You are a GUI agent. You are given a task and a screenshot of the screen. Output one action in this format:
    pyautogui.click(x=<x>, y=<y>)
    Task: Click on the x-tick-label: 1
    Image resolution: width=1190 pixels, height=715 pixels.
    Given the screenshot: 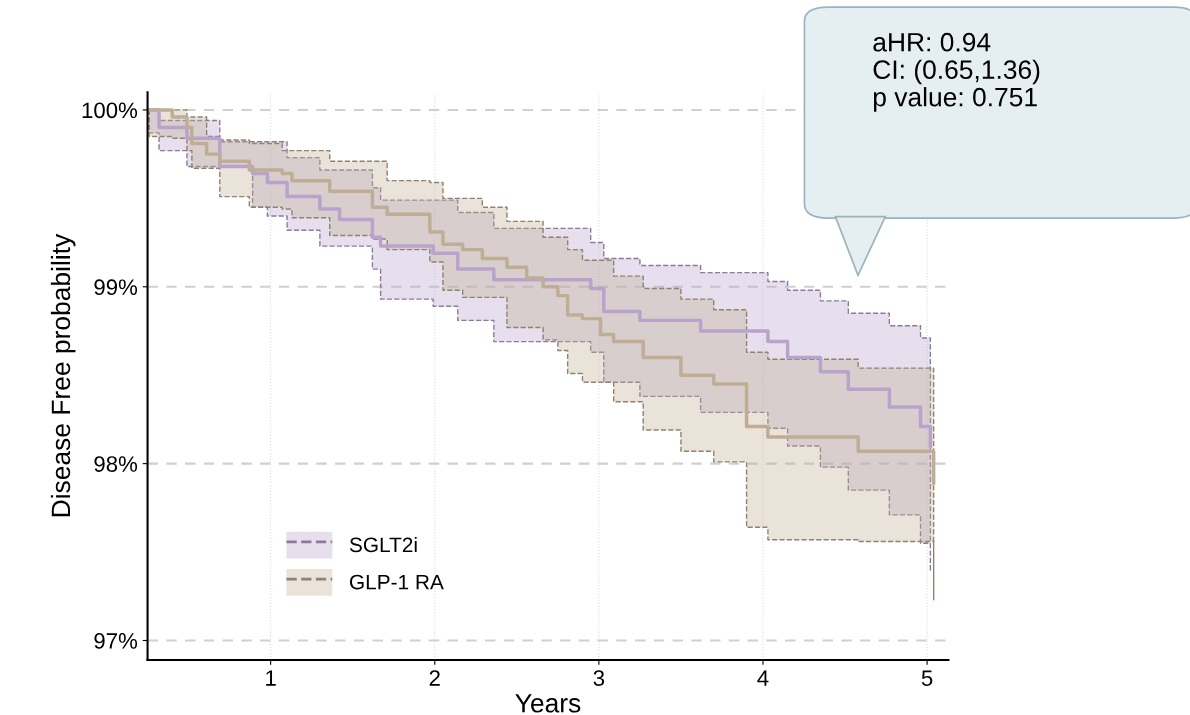 What is the action you would take?
    pyautogui.click(x=271, y=678)
    